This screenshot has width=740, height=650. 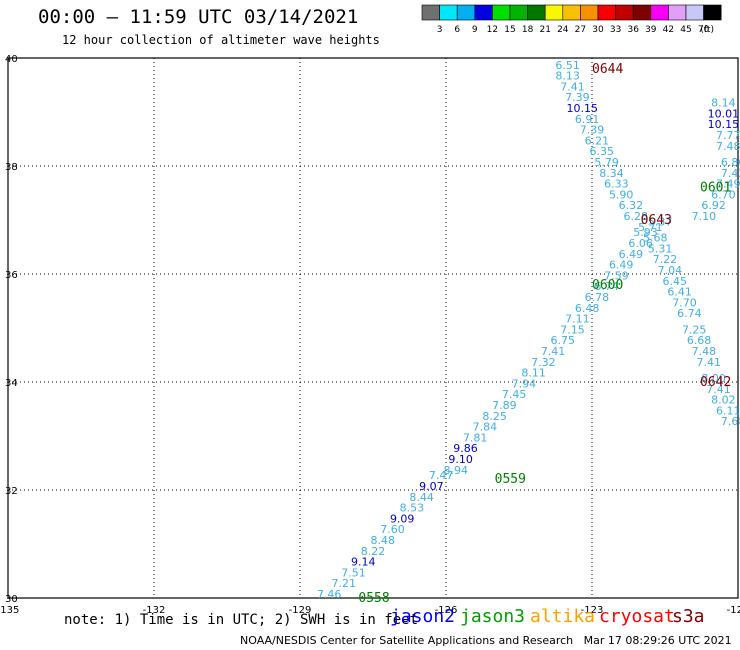 What do you see at coordinates (597, 140) in the screenshot?
I see `wave-height-value: 6.21` at bounding box center [597, 140].